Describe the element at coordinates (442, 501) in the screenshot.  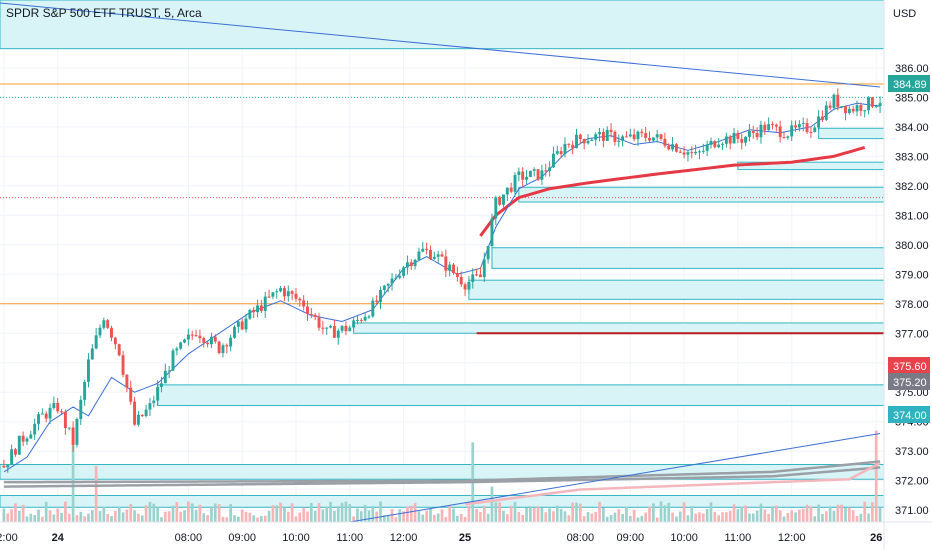
I see `zone-rect` at that location.